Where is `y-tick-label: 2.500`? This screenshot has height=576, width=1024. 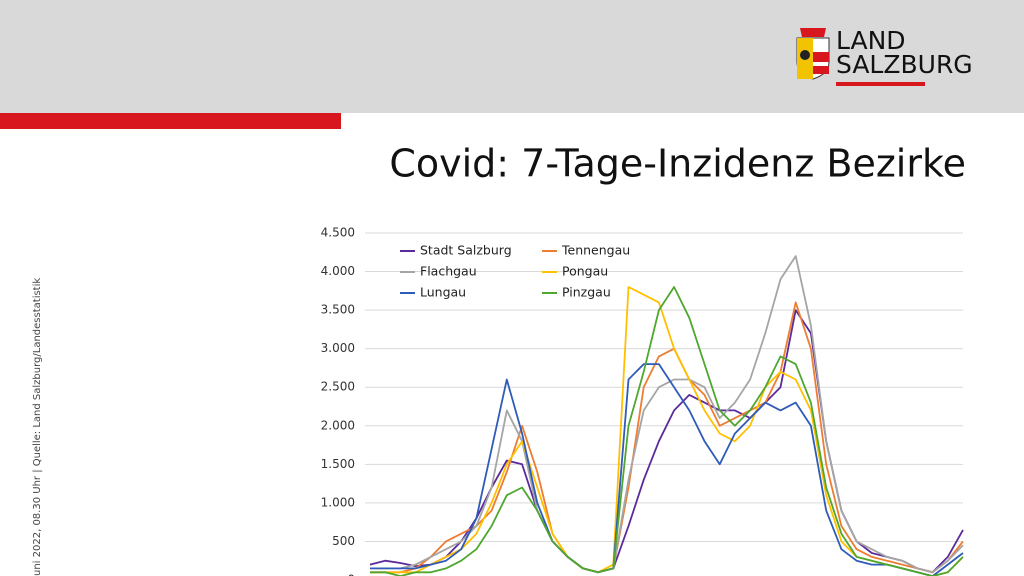 y-tick-label: 2.500 is located at coordinates (338, 387).